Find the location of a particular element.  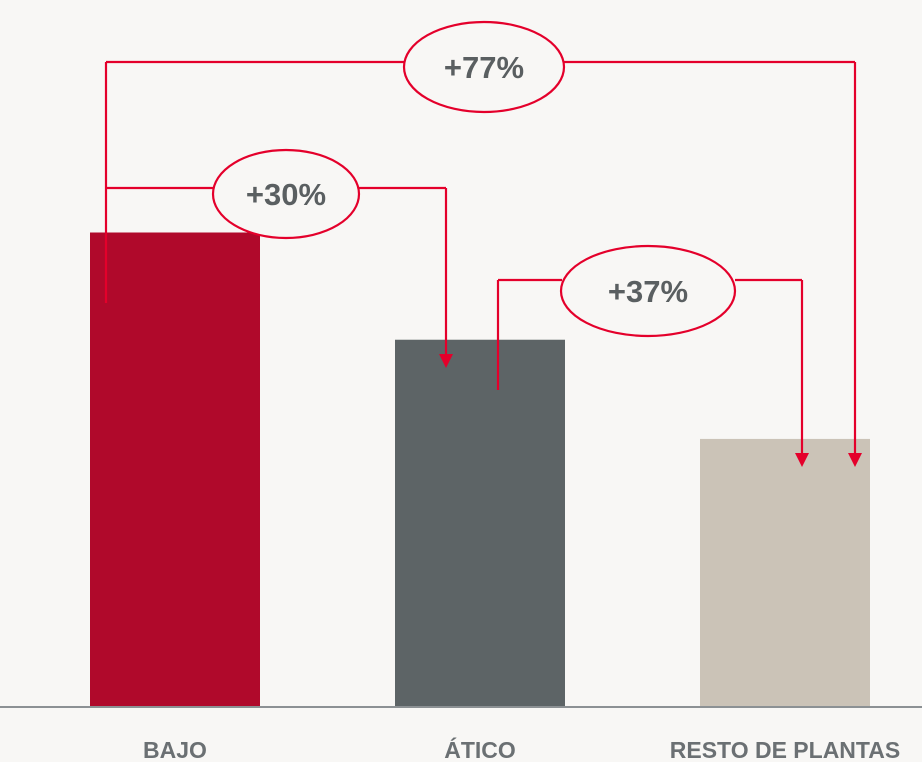

category-label-resto-de-plantas: RESTO DE PLANTAS is located at coordinates (785, 749).